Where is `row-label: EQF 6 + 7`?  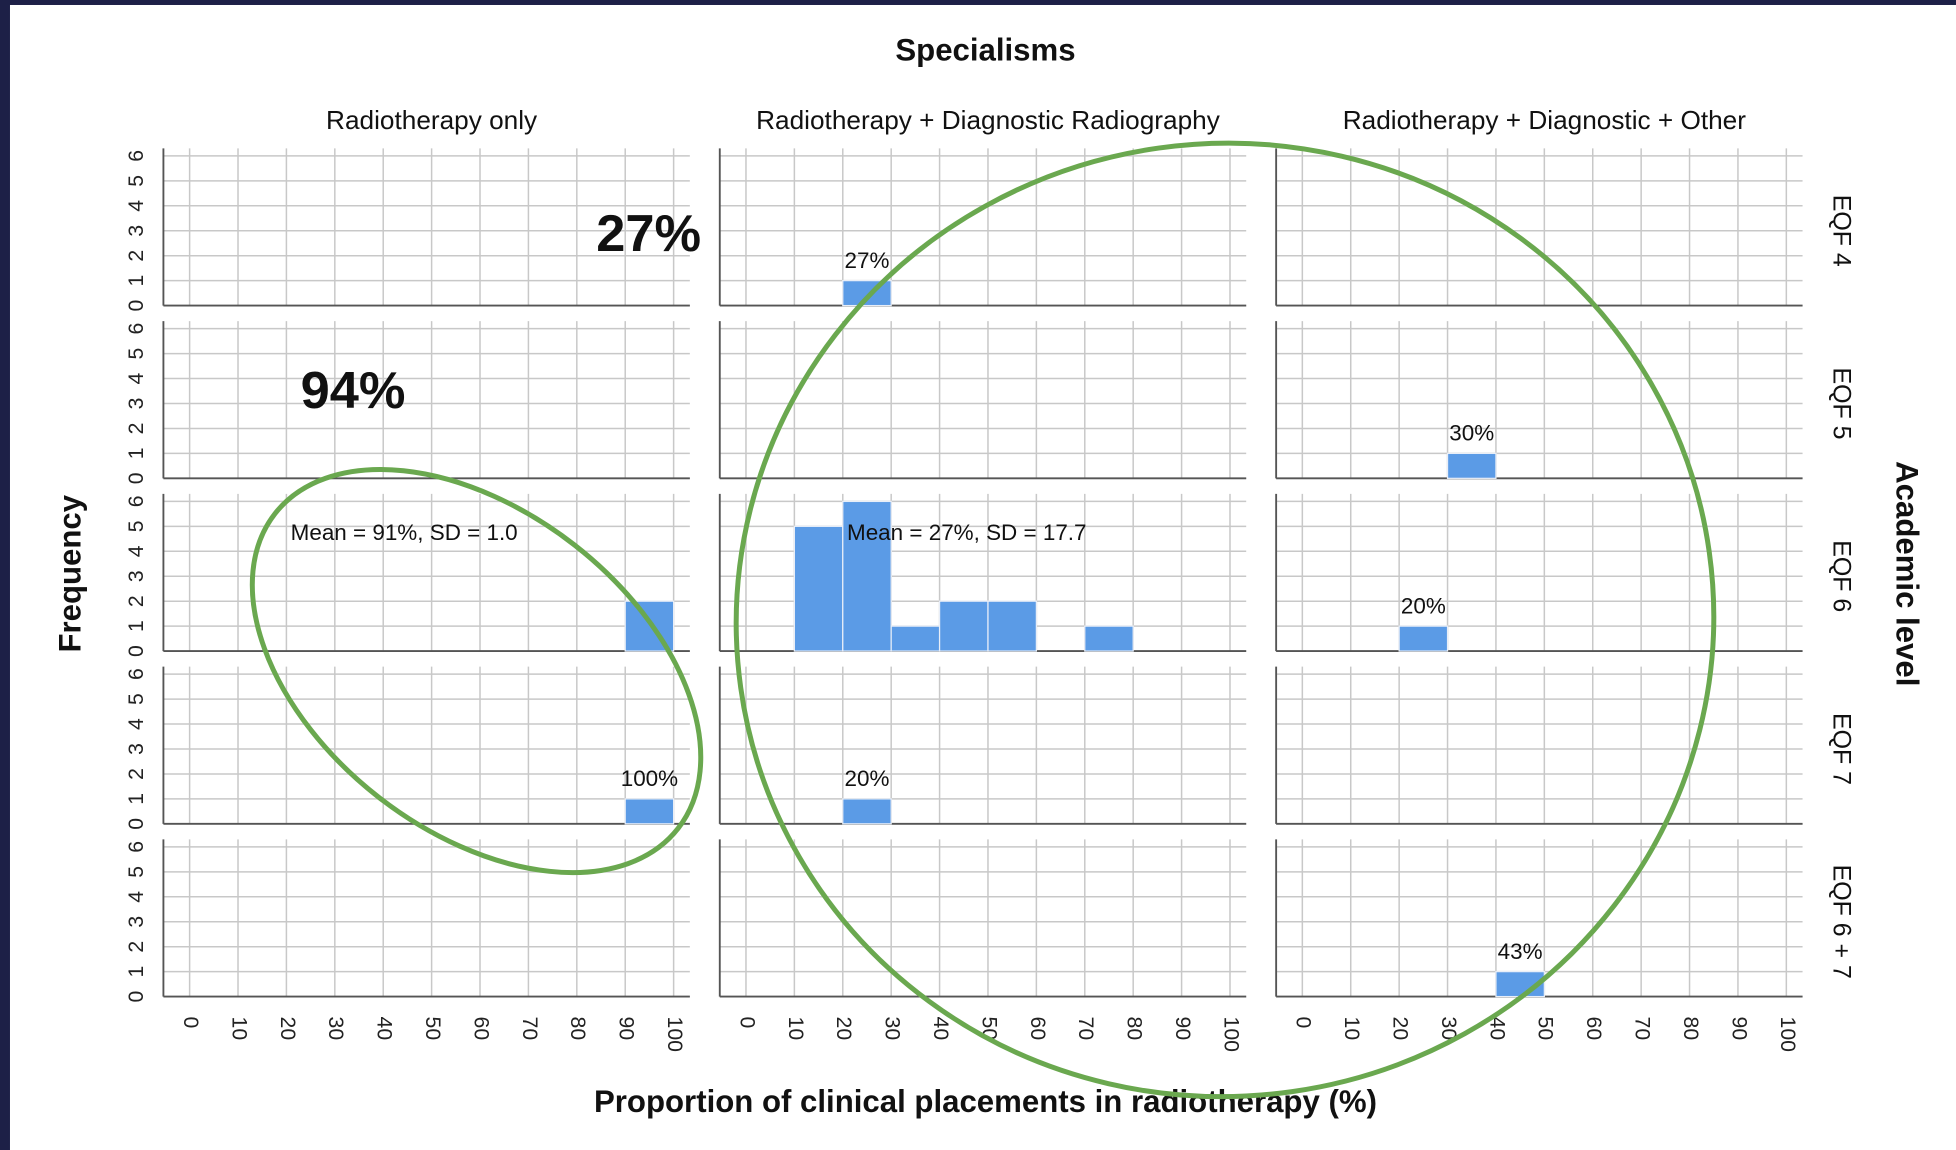
row-label: EQF 6 + 7 is located at coordinates (1841, 922).